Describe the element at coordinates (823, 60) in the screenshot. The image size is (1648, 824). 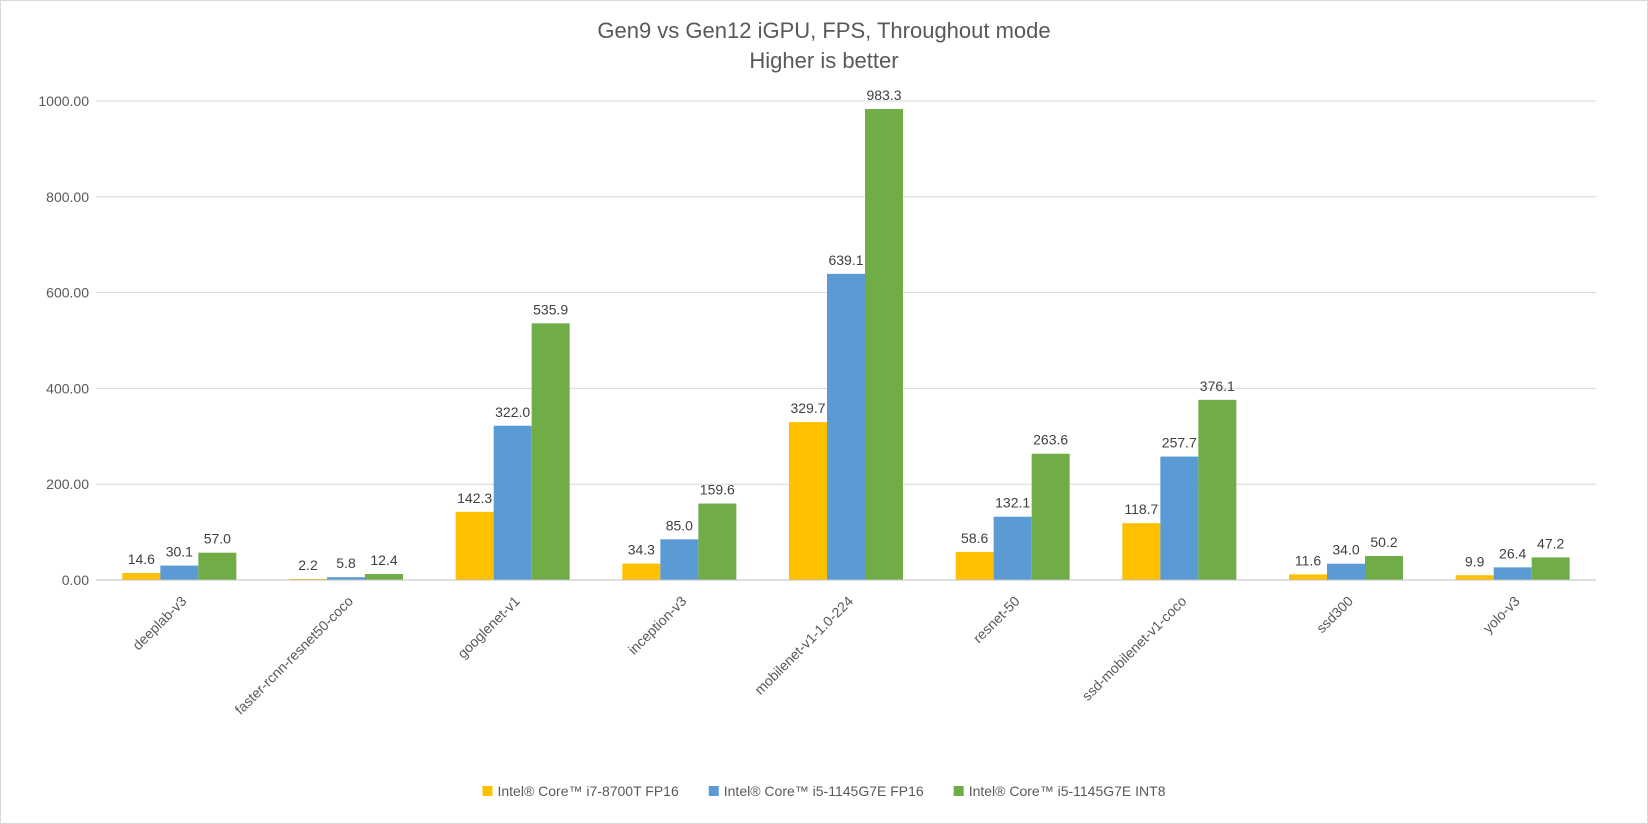
I see `chart-subtitle: Higher is better` at that location.